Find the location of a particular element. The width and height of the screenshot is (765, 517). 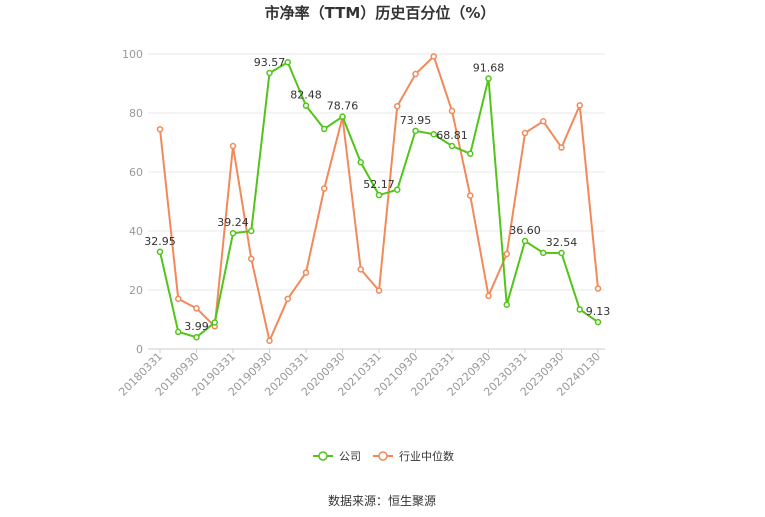

data-label: 73.95 is located at coordinates (416, 120).